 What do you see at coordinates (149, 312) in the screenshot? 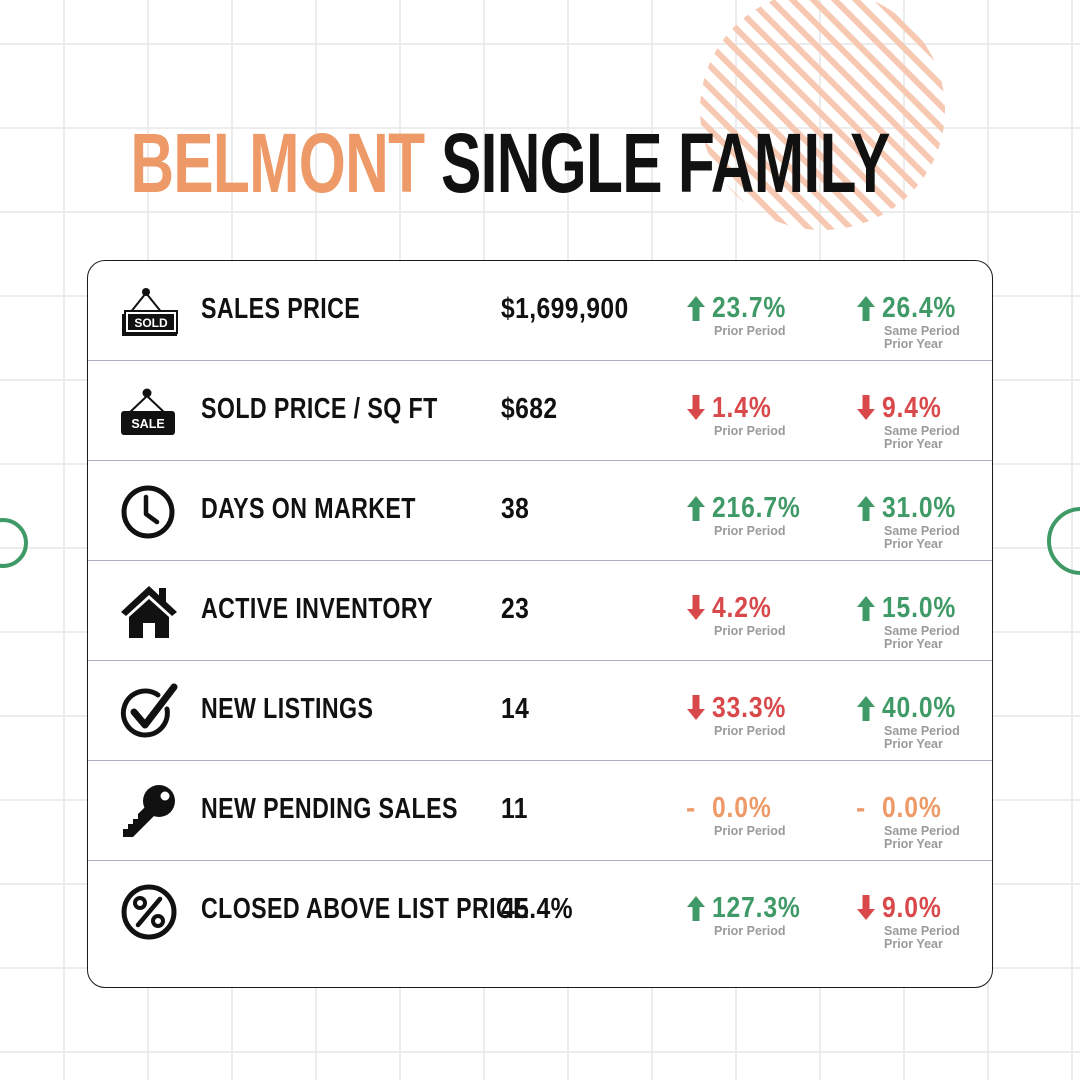
I see `sold-sign-icon: SOLD` at bounding box center [149, 312].